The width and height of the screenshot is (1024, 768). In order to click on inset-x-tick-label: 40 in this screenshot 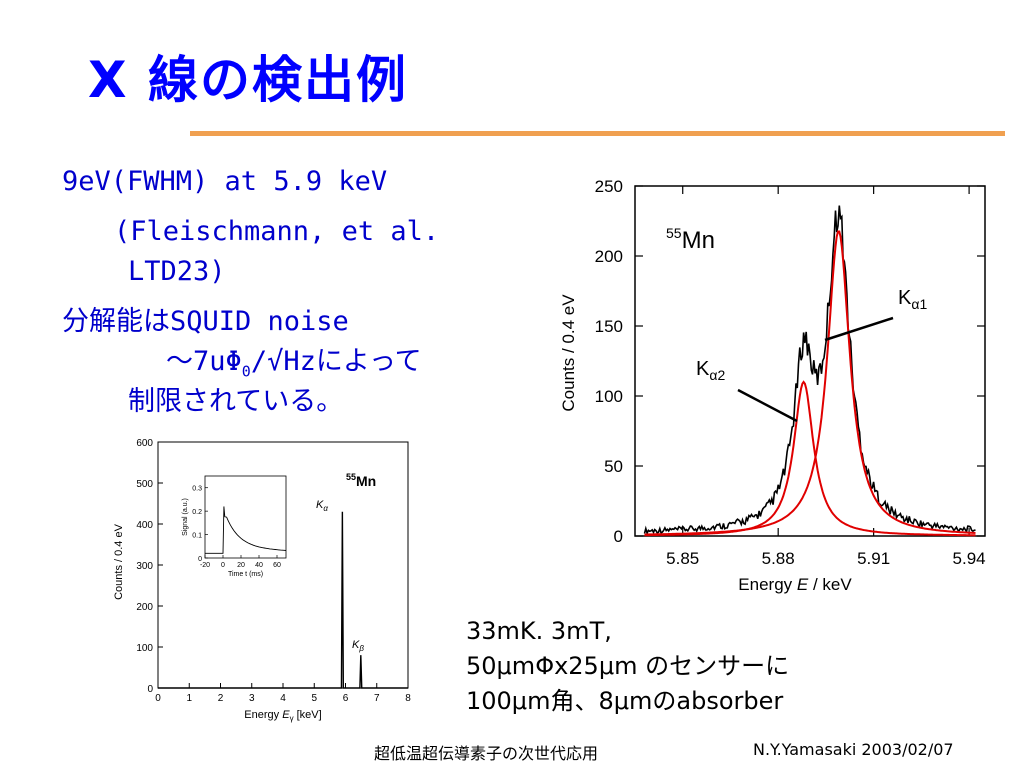, I will do `click(259, 565)`.